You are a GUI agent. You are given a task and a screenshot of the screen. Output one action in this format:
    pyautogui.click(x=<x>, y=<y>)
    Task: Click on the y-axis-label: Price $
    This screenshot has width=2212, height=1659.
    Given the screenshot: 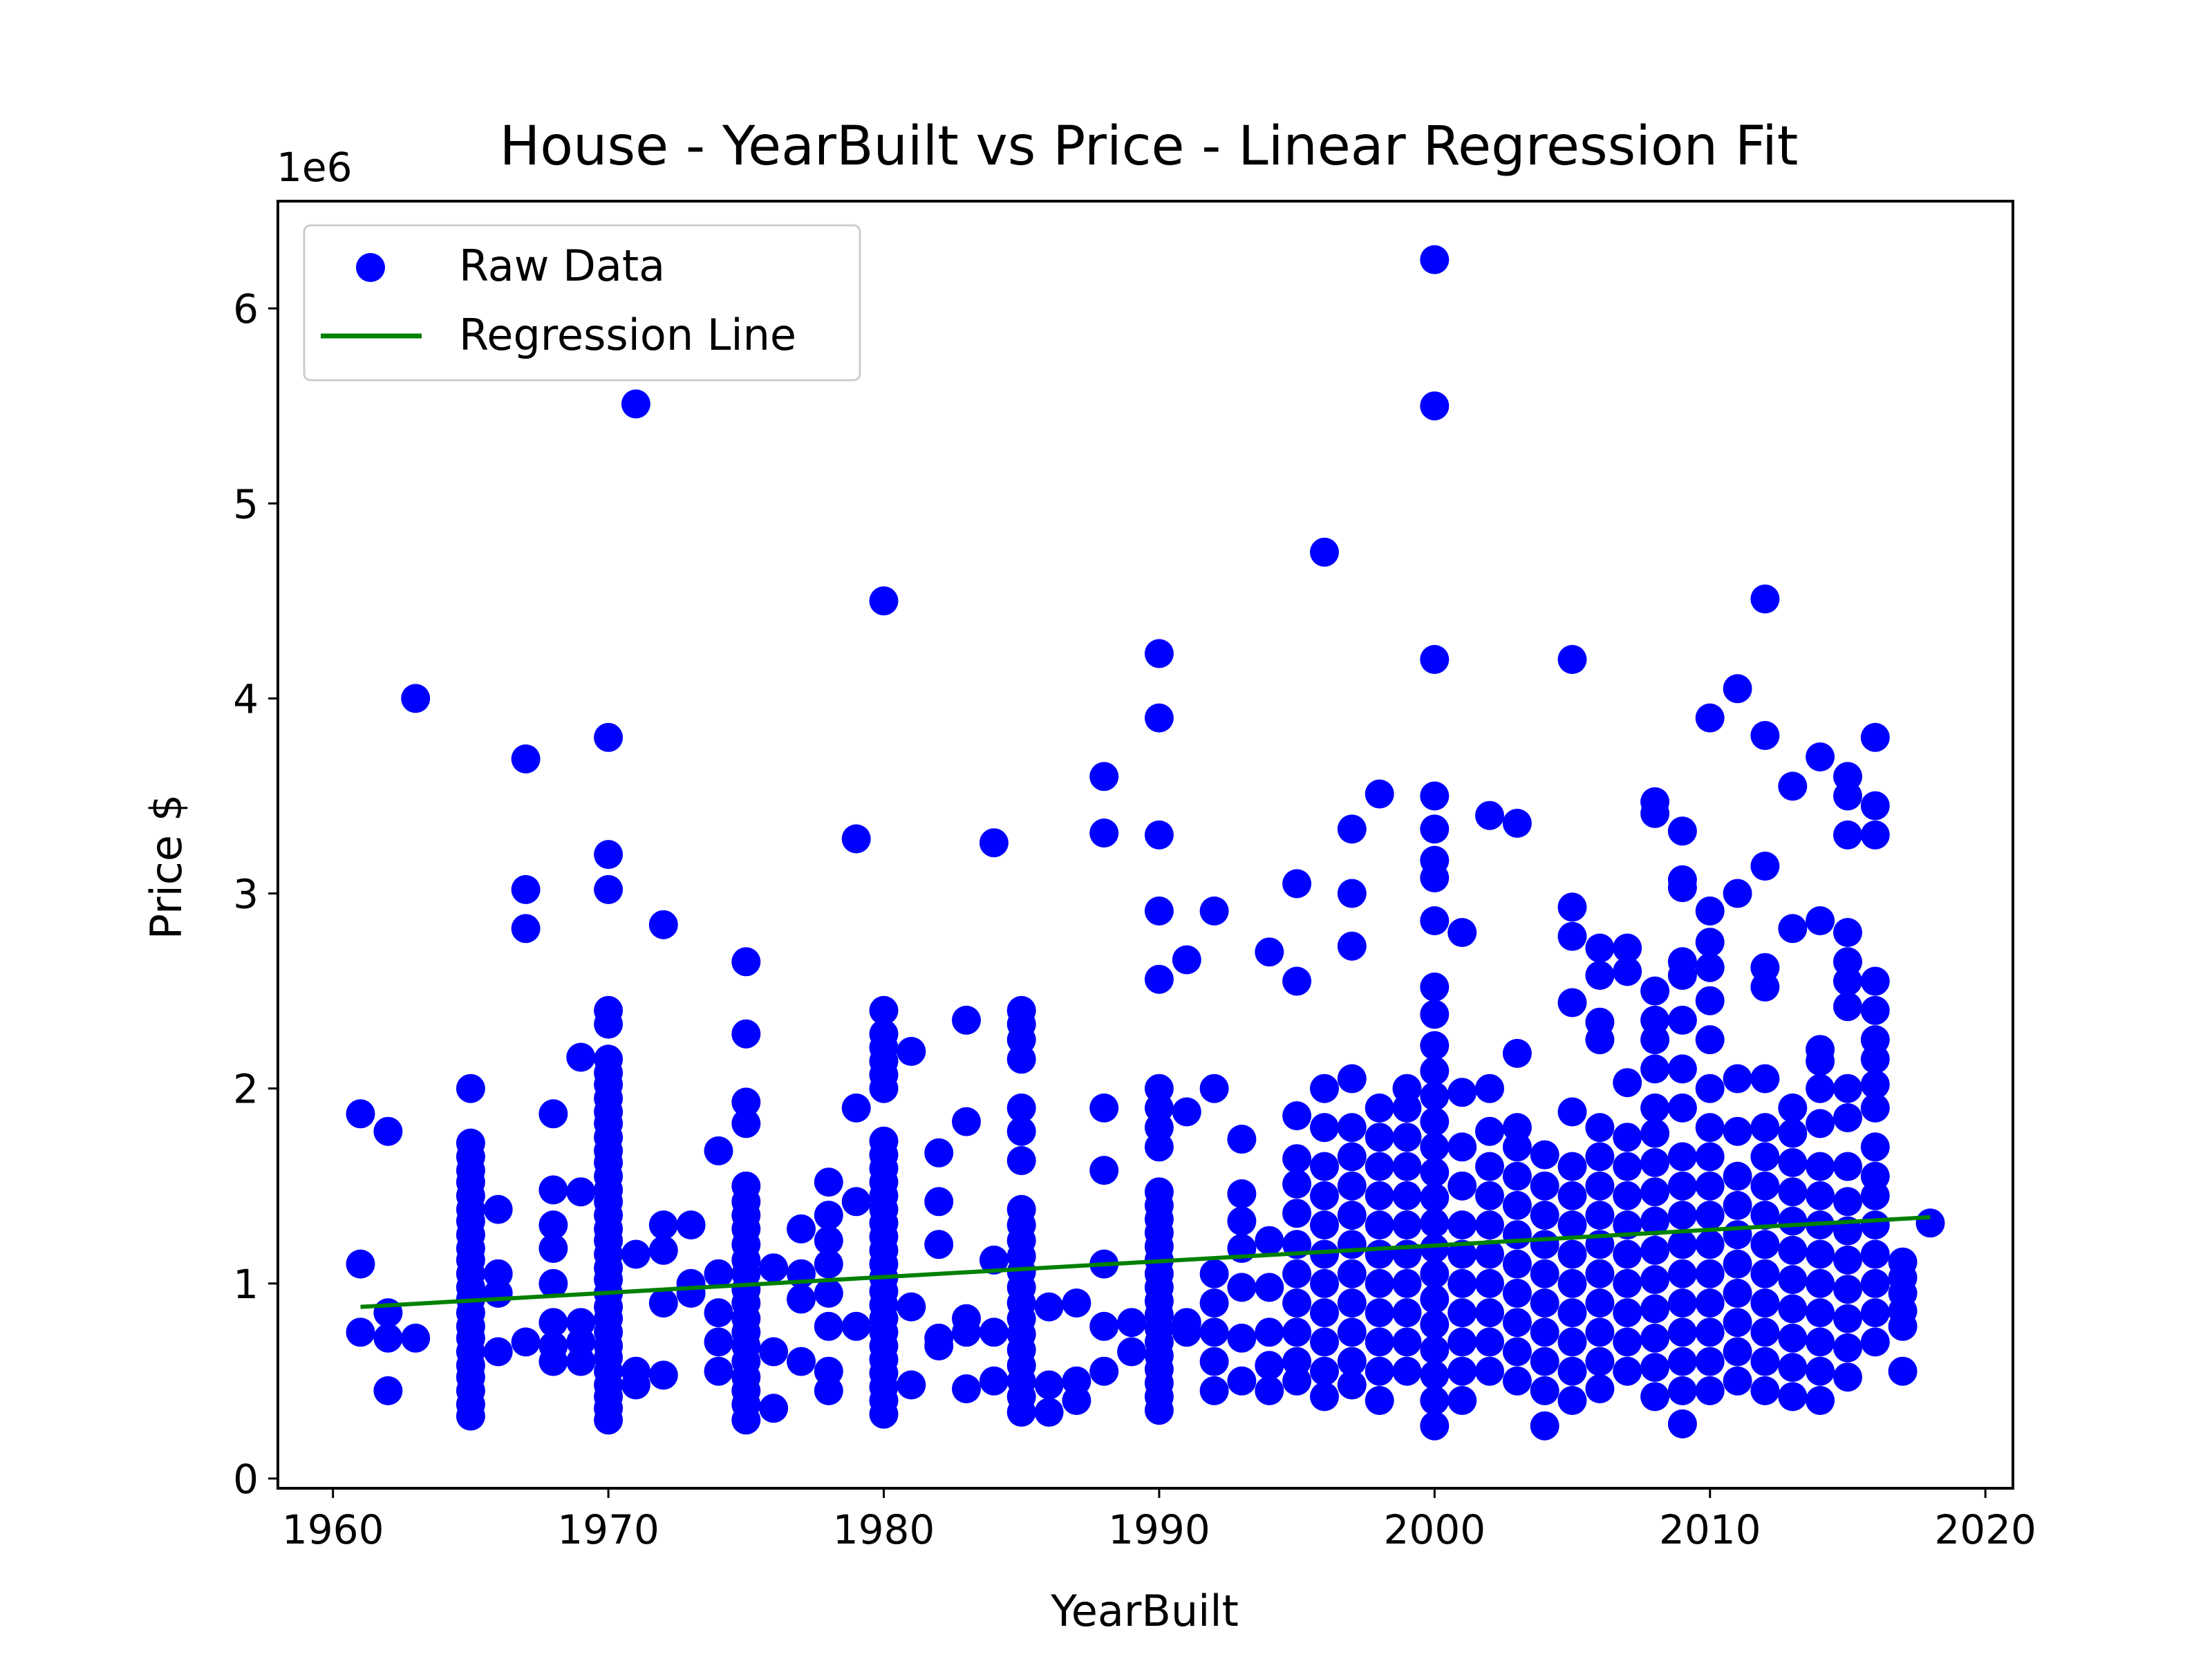 What is the action you would take?
    pyautogui.click(x=166, y=866)
    